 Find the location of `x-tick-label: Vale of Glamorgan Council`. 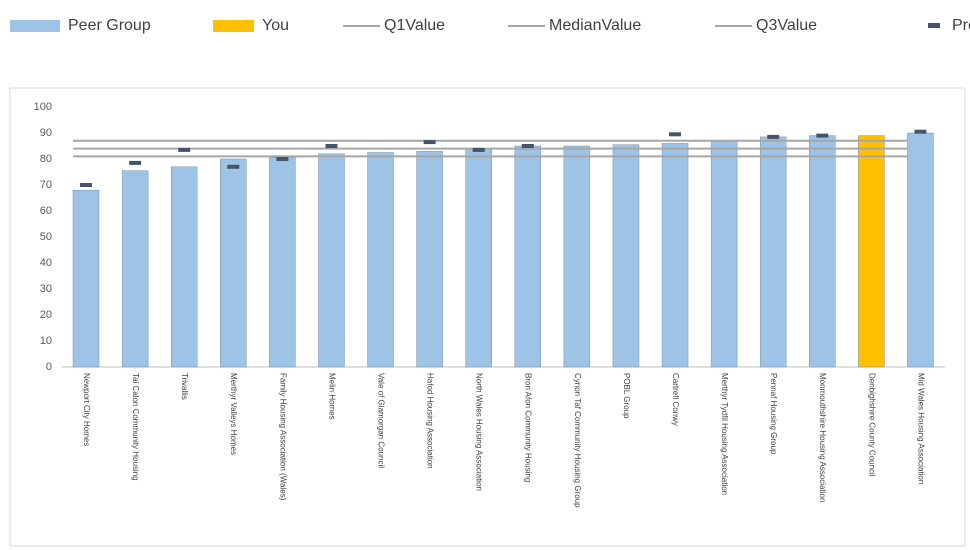

x-tick-label: Vale of Glamorgan Council is located at coordinates (380, 420).